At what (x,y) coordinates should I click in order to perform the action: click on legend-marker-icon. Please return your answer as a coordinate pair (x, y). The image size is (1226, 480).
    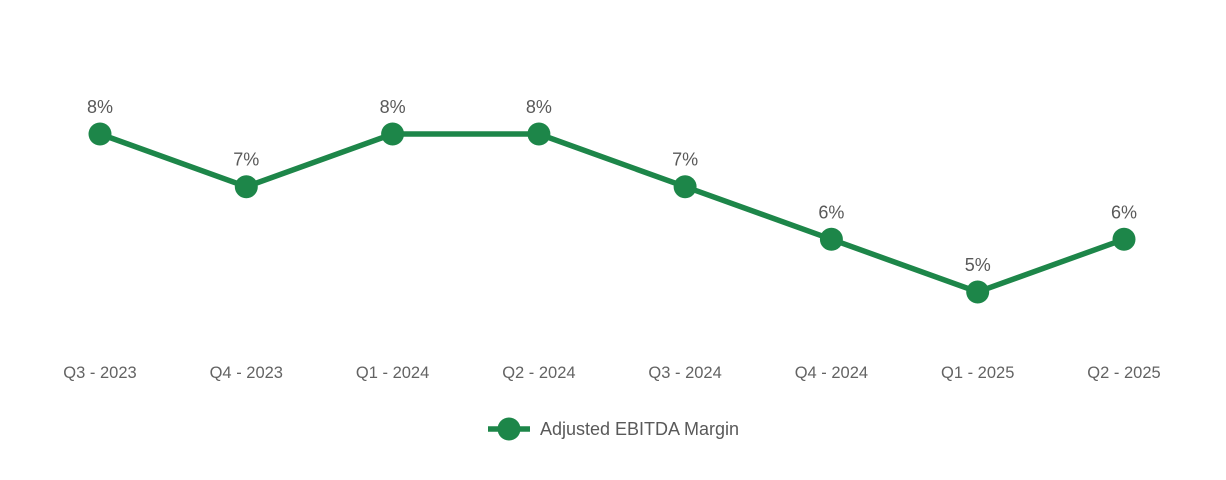
    Looking at the image, I should click on (508, 429).